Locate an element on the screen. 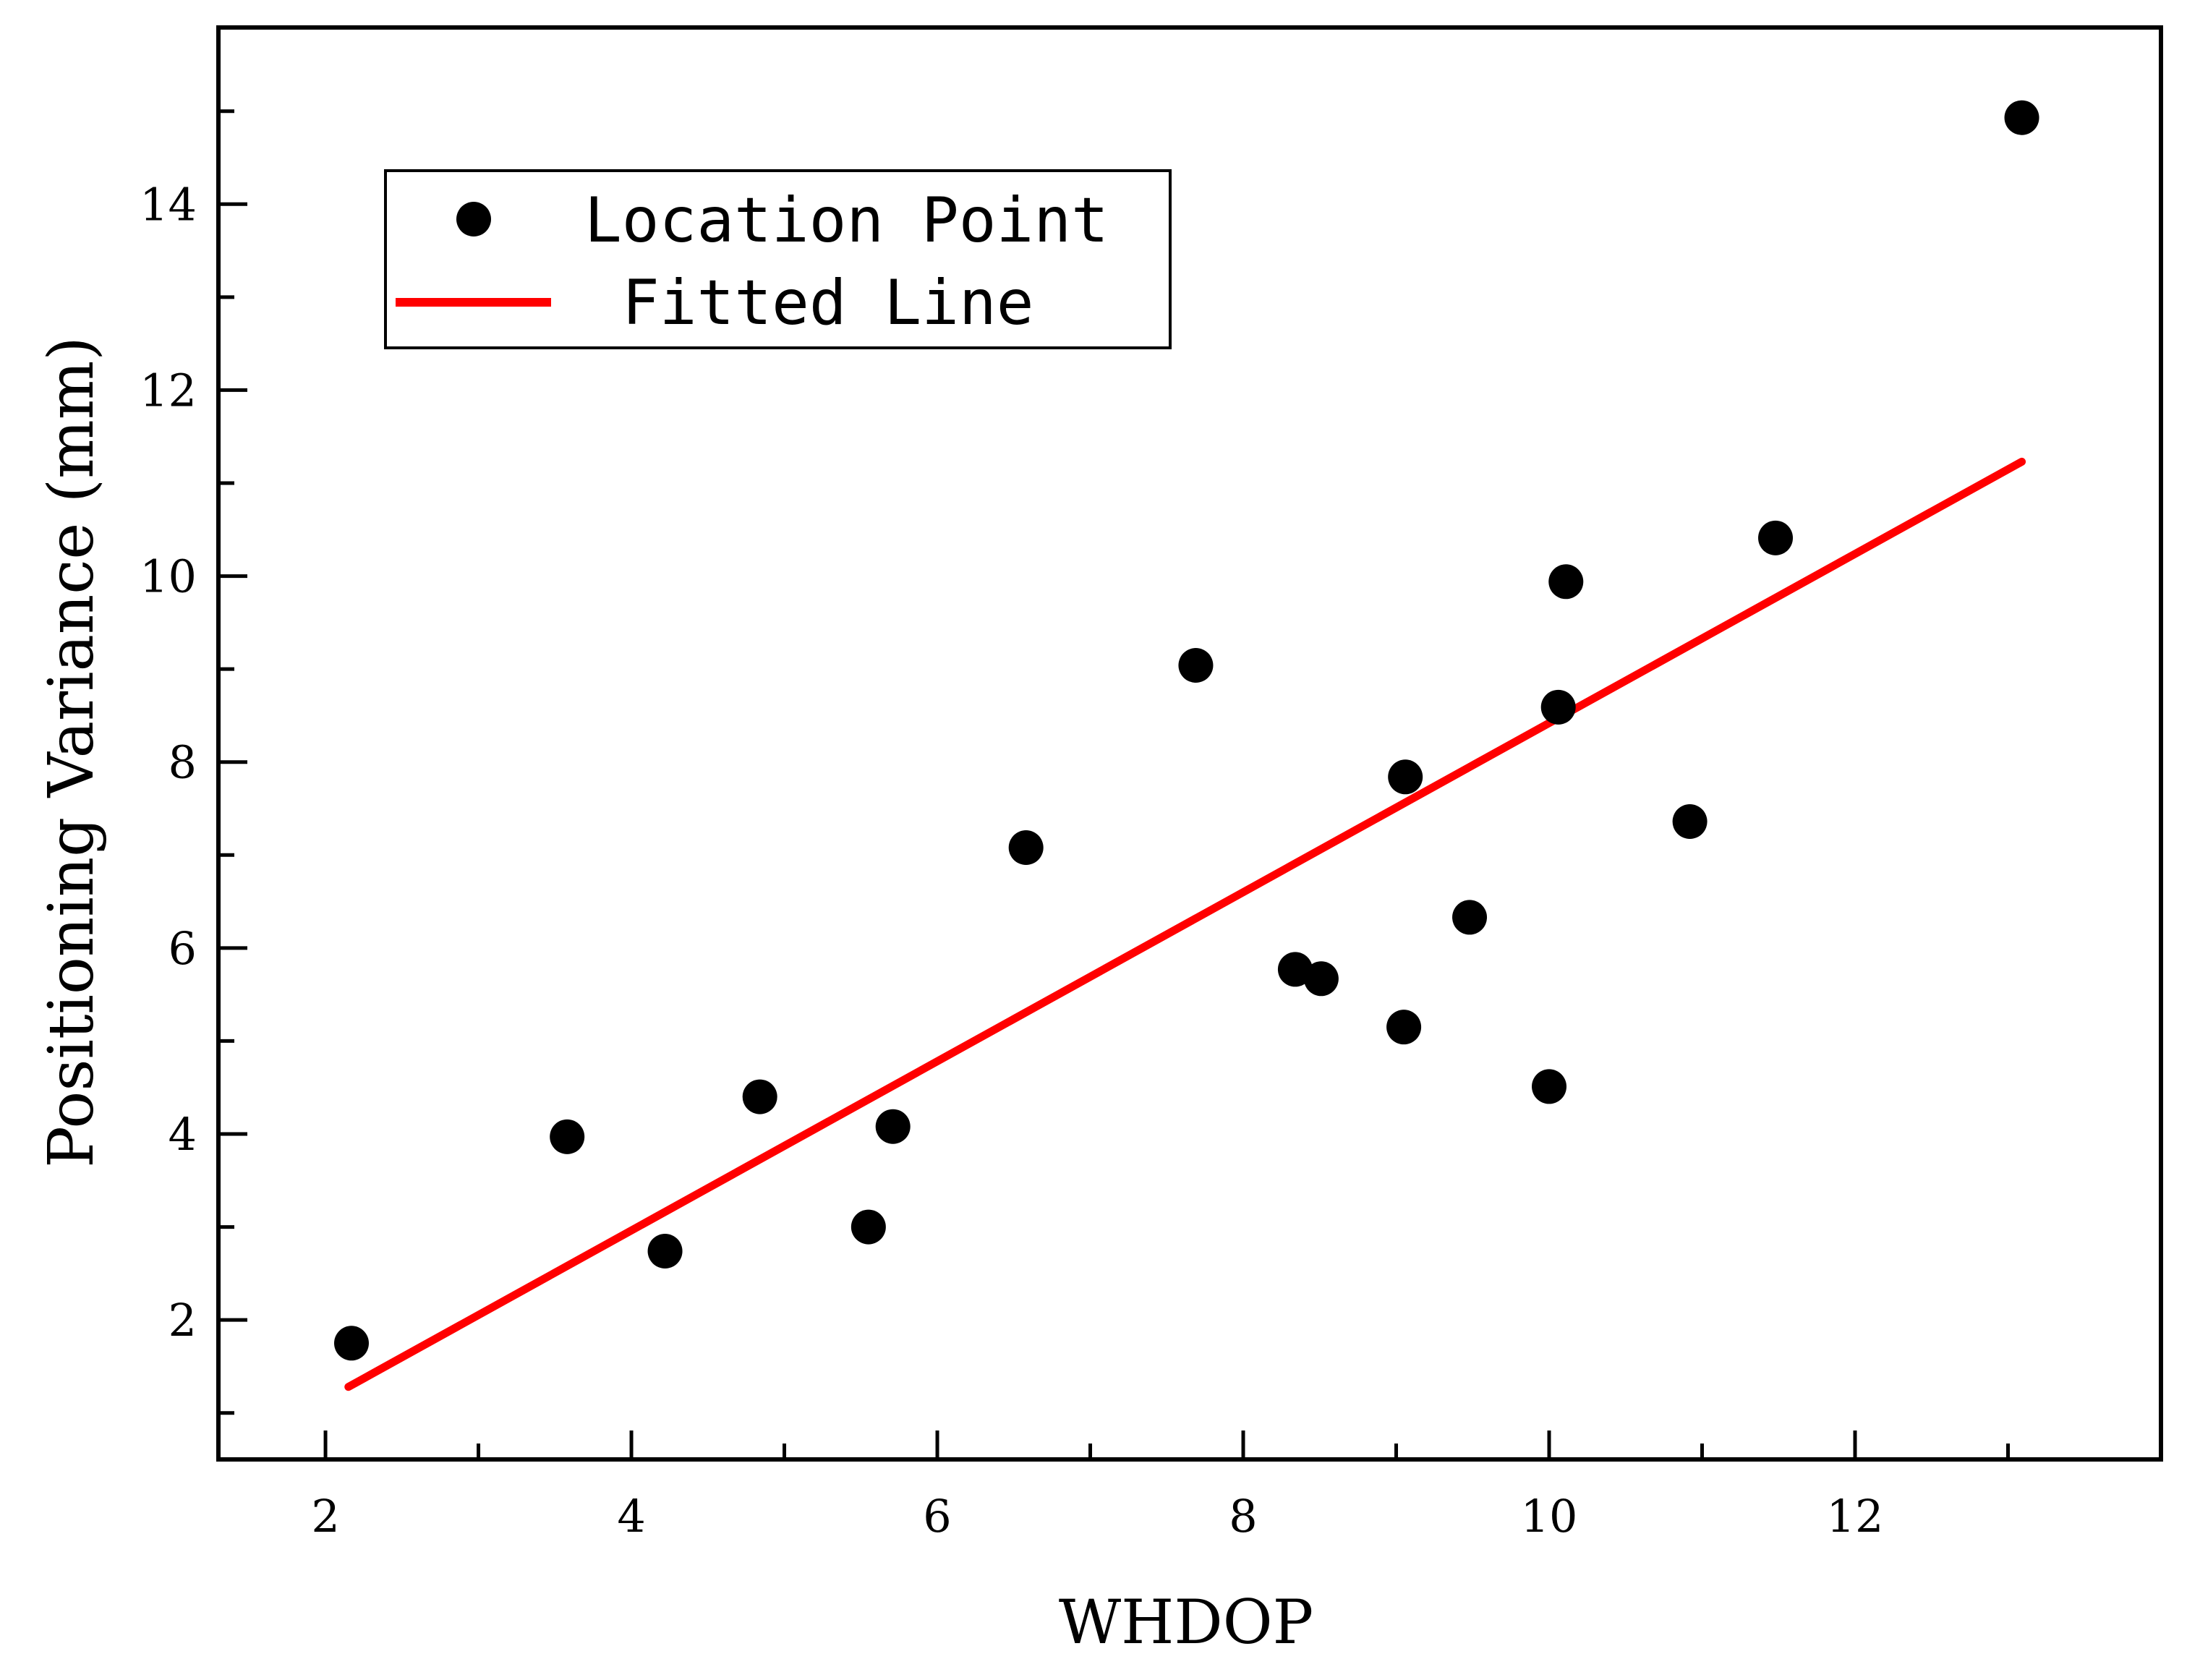 This screenshot has width=2187, height=1680. y-tick-label: 6 is located at coordinates (183, 948).